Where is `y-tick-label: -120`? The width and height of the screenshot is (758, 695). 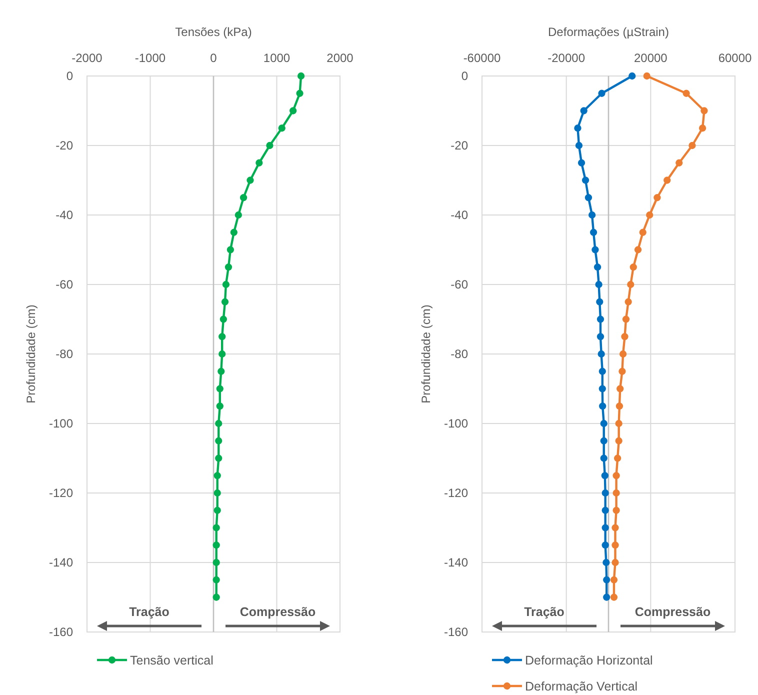 y-tick-label: -120 is located at coordinates (61, 493).